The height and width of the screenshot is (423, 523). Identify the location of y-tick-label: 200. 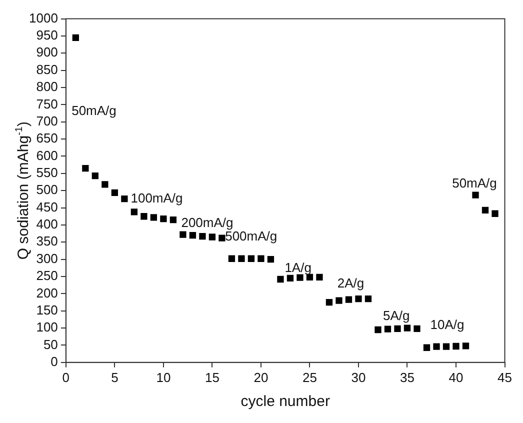
(47, 292).